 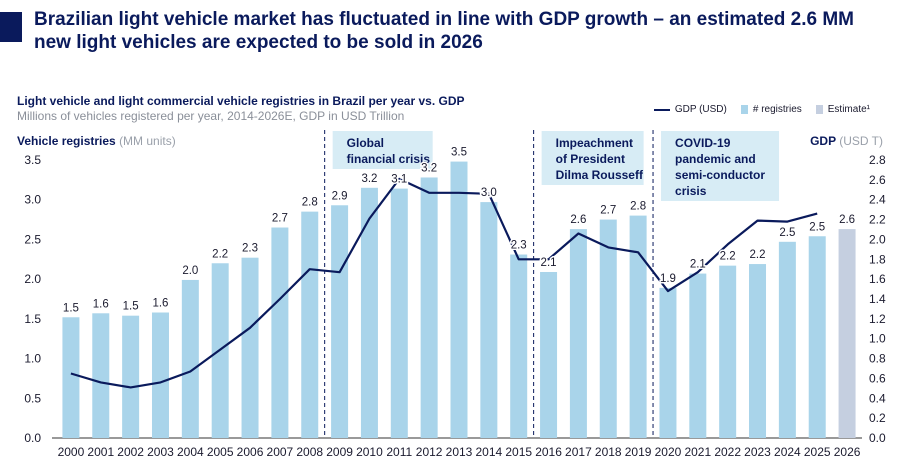 What do you see at coordinates (280, 452) in the screenshot?
I see `x-tick-label: 2007` at bounding box center [280, 452].